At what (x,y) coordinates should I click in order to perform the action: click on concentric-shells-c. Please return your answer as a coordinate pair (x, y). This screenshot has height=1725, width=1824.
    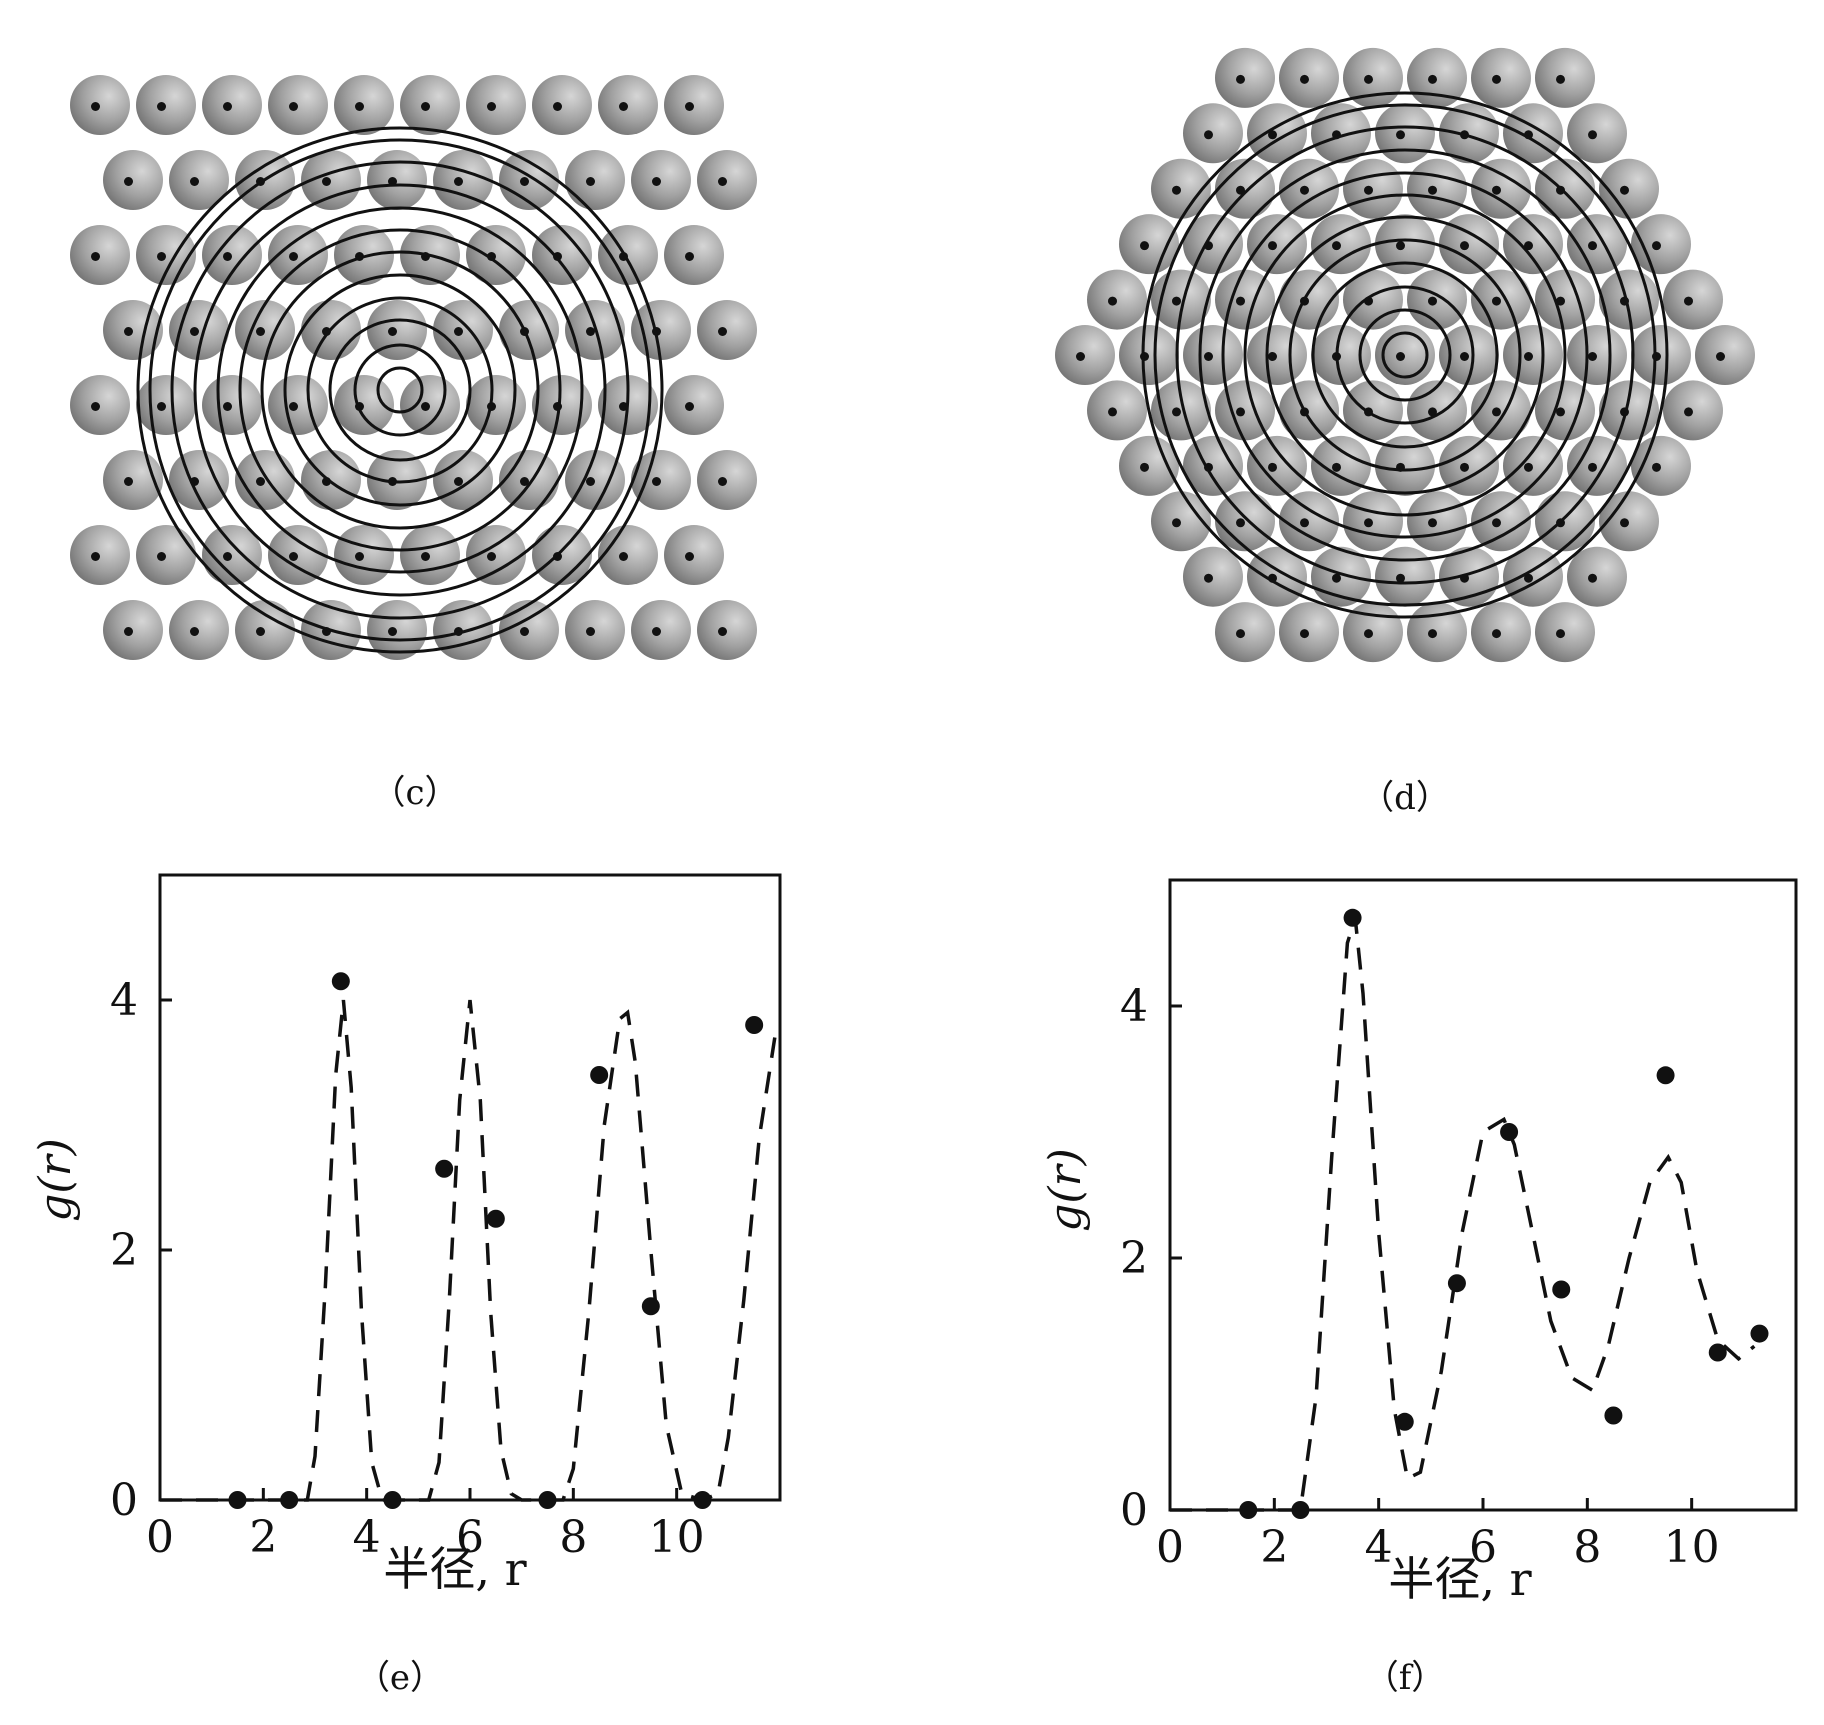
    Looking at the image, I should click on (400, 390).